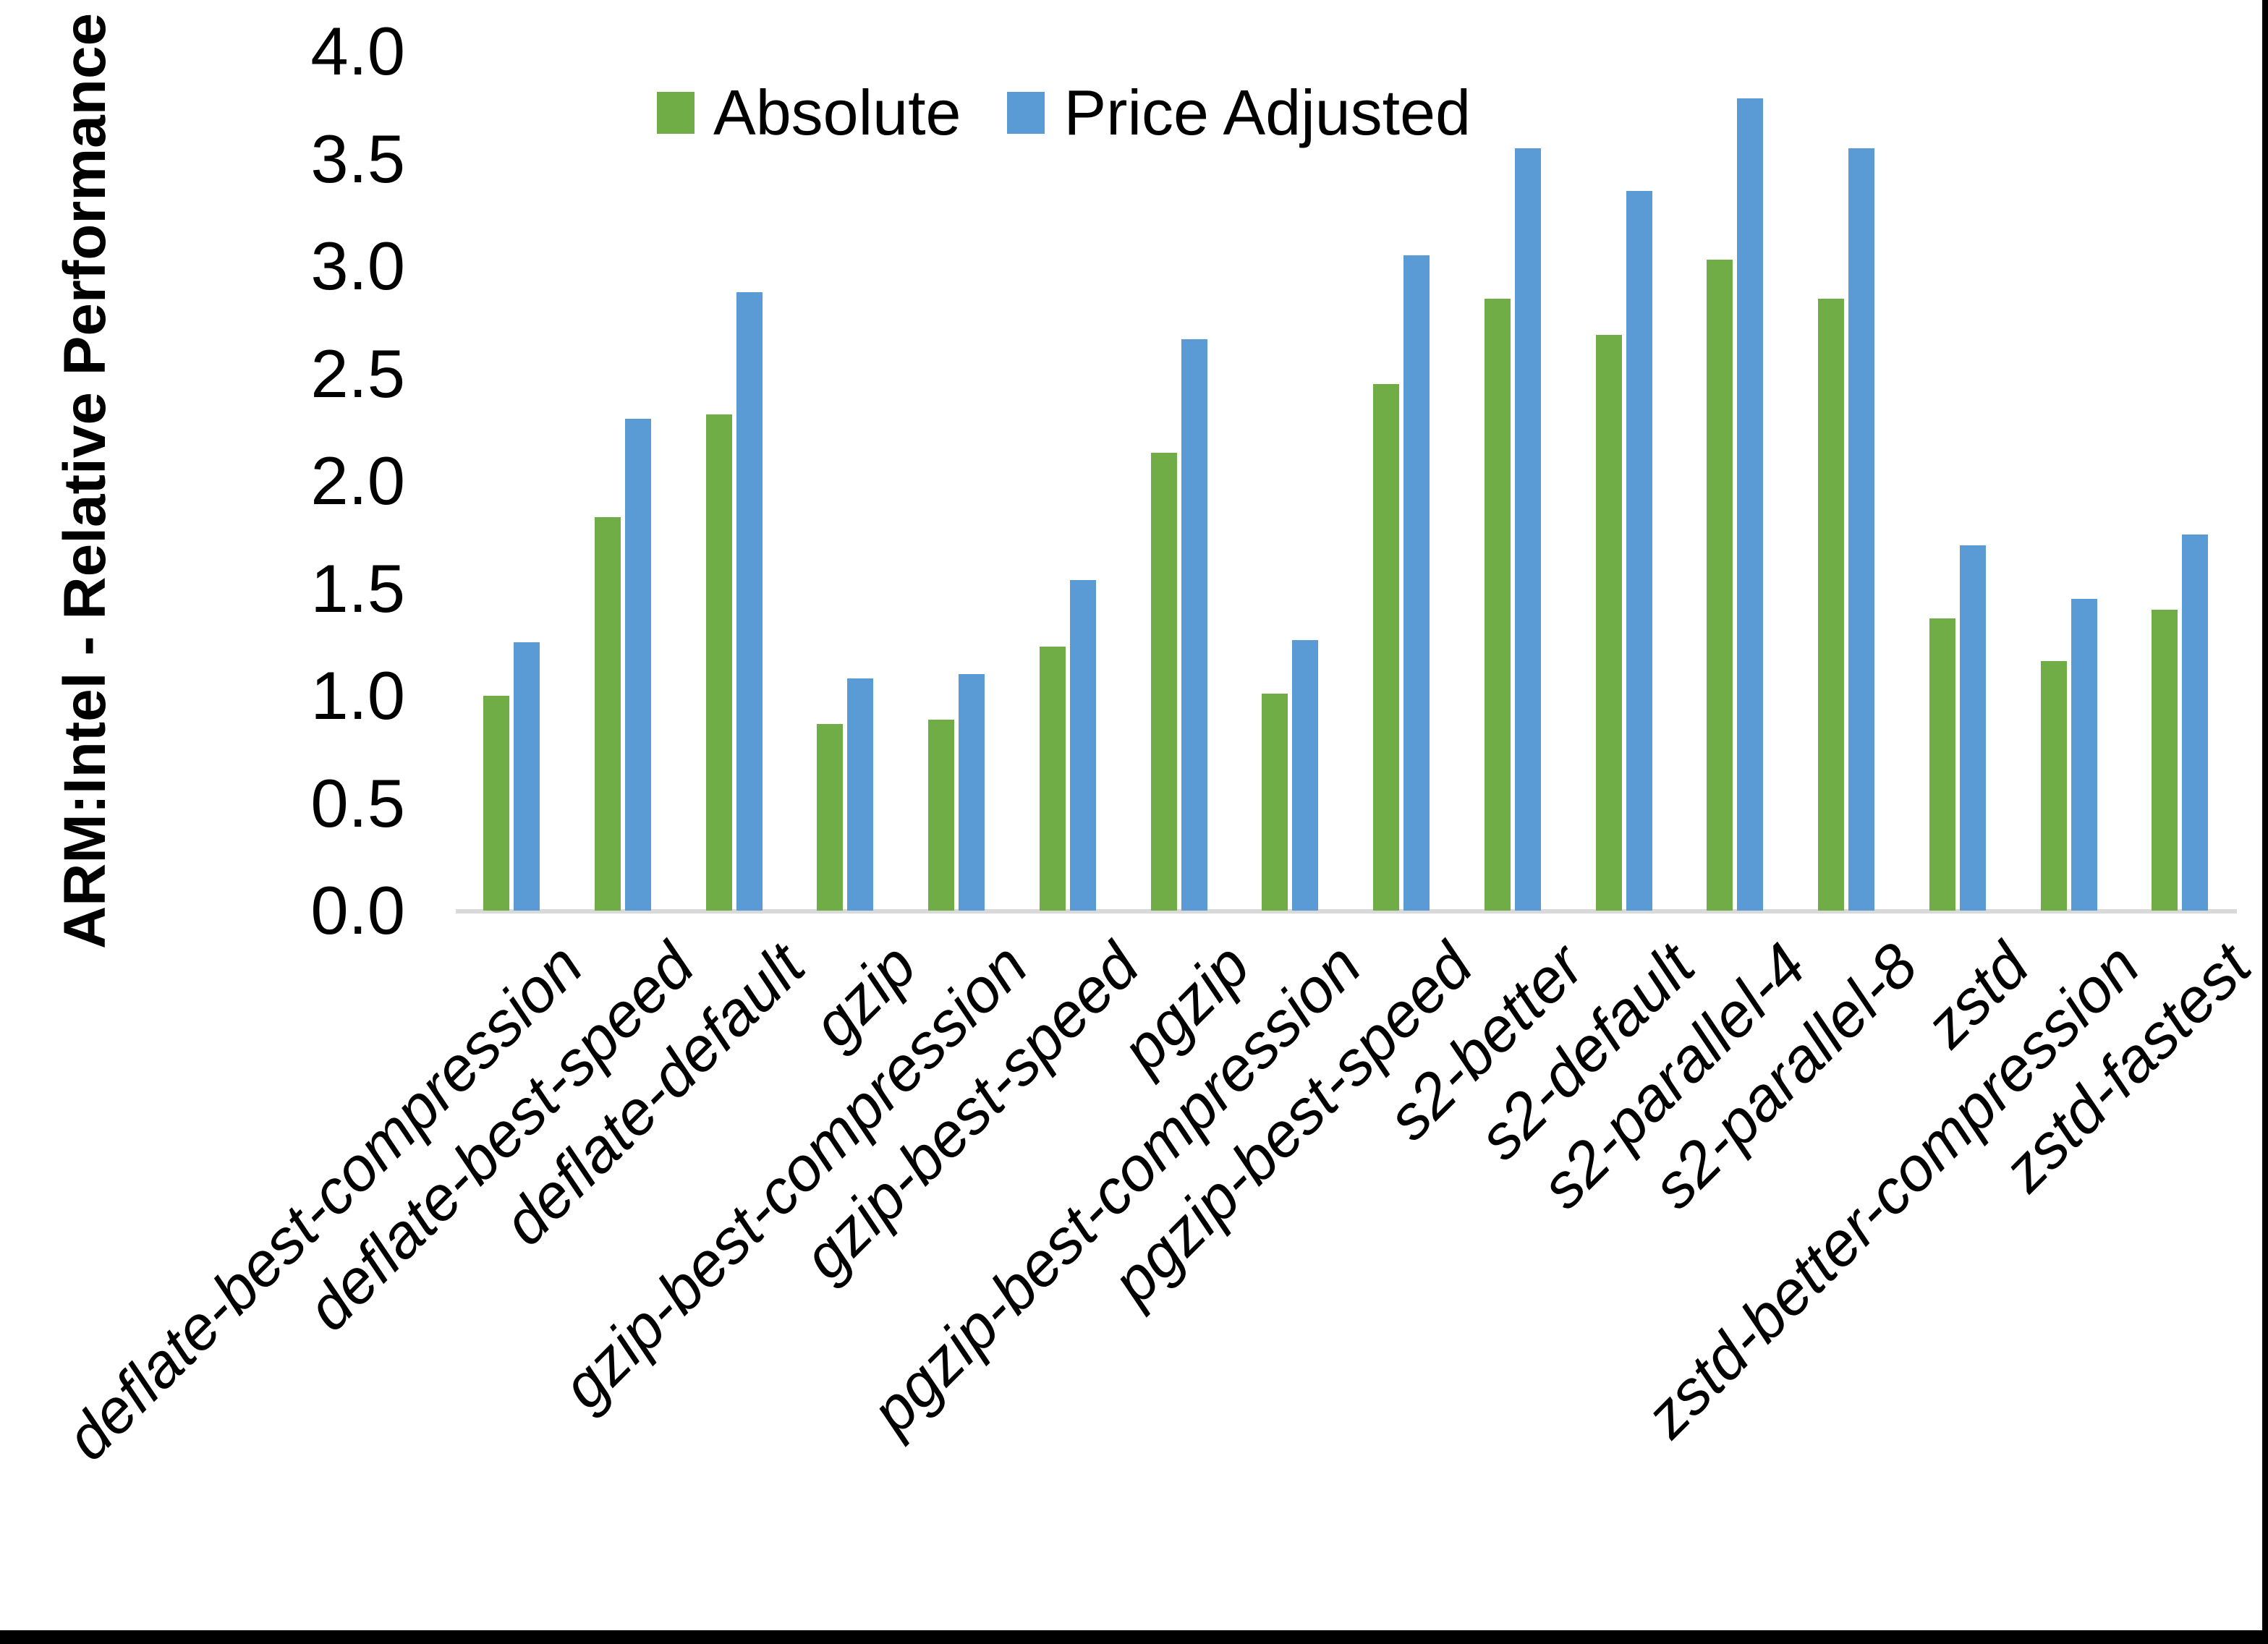  Describe the element at coordinates (1527, 529) in the screenshot. I see `bar-price-adjusted-s2-better` at that location.